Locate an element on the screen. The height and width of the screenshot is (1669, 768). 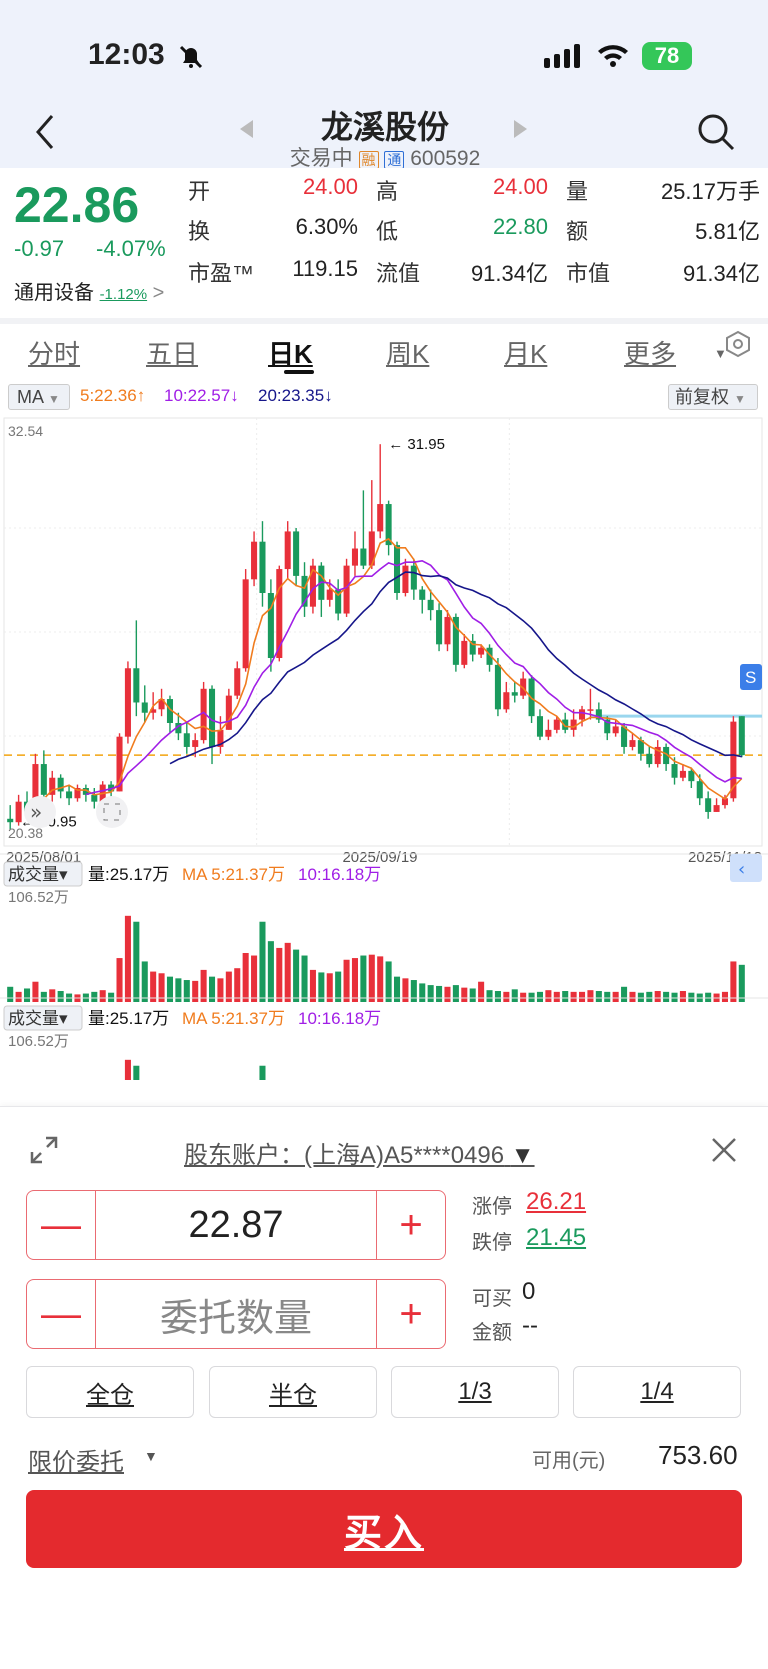
tab-more: 更多 is located at coordinates (650, 354).